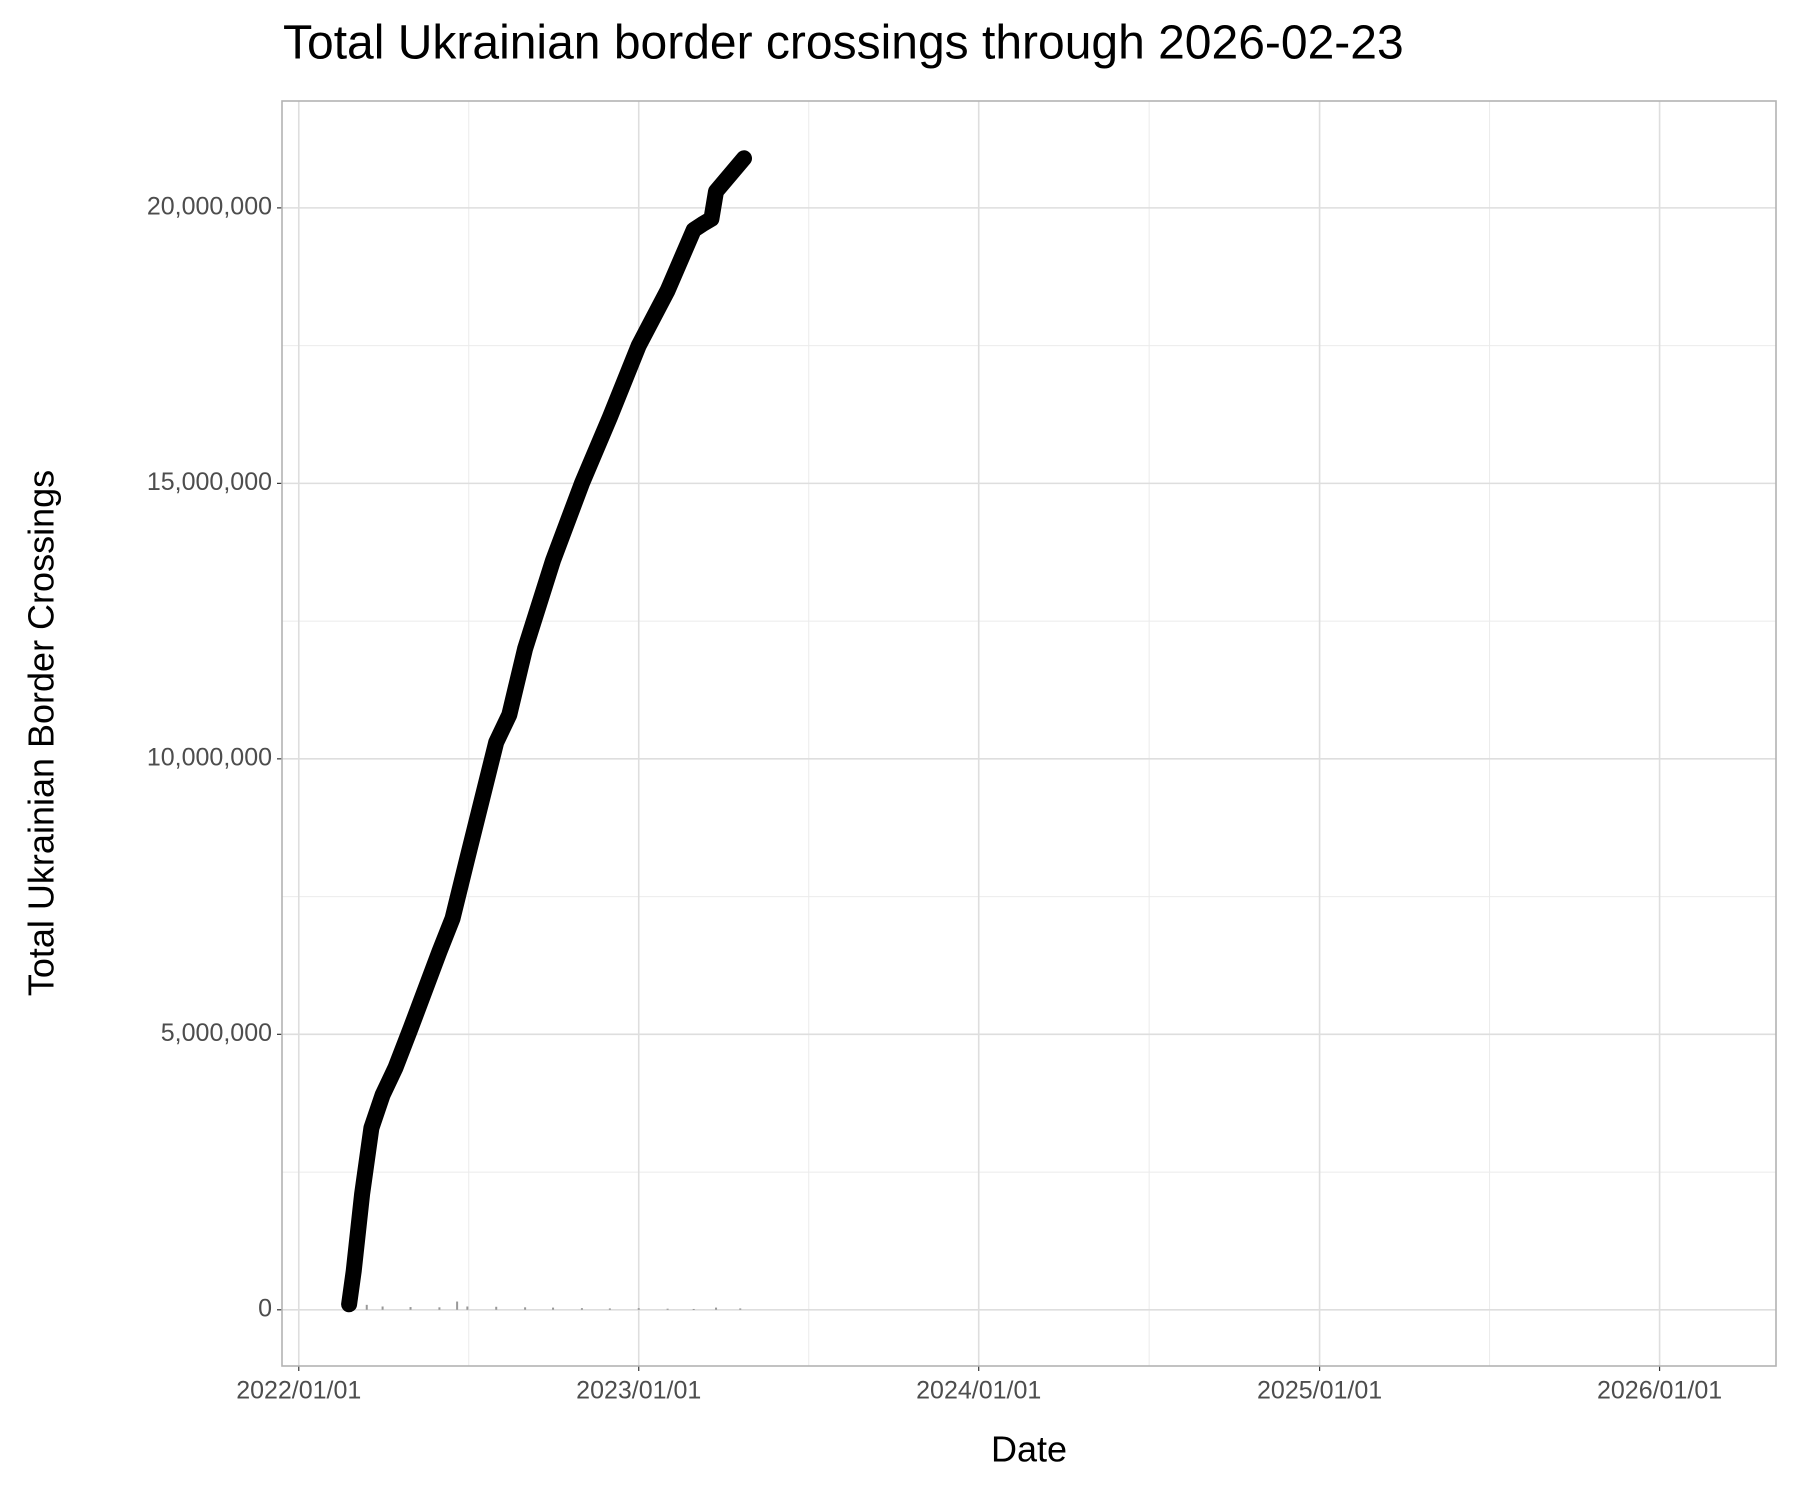 Image resolution: width=1800 pixels, height=1500 pixels. What do you see at coordinates (209, 757) in the screenshot?
I see `y-tick-label: 10,000,000` at bounding box center [209, 757].